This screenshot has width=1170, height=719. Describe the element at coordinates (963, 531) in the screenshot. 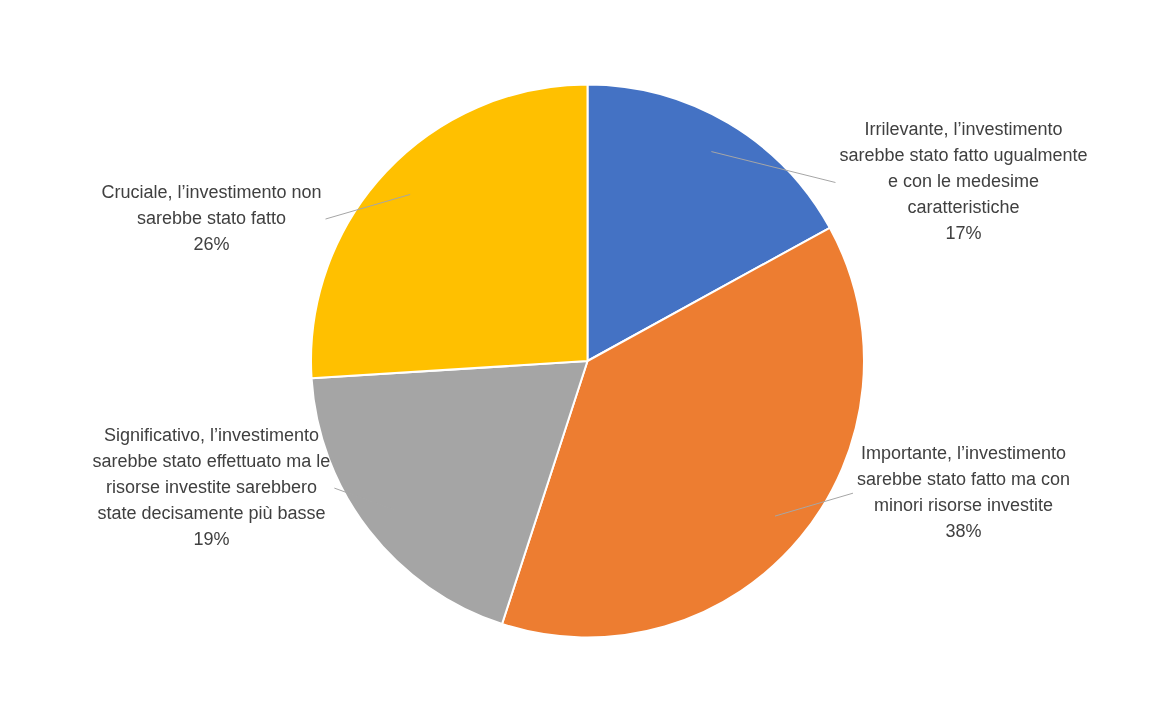

I see `data-label: 38%` at that location.